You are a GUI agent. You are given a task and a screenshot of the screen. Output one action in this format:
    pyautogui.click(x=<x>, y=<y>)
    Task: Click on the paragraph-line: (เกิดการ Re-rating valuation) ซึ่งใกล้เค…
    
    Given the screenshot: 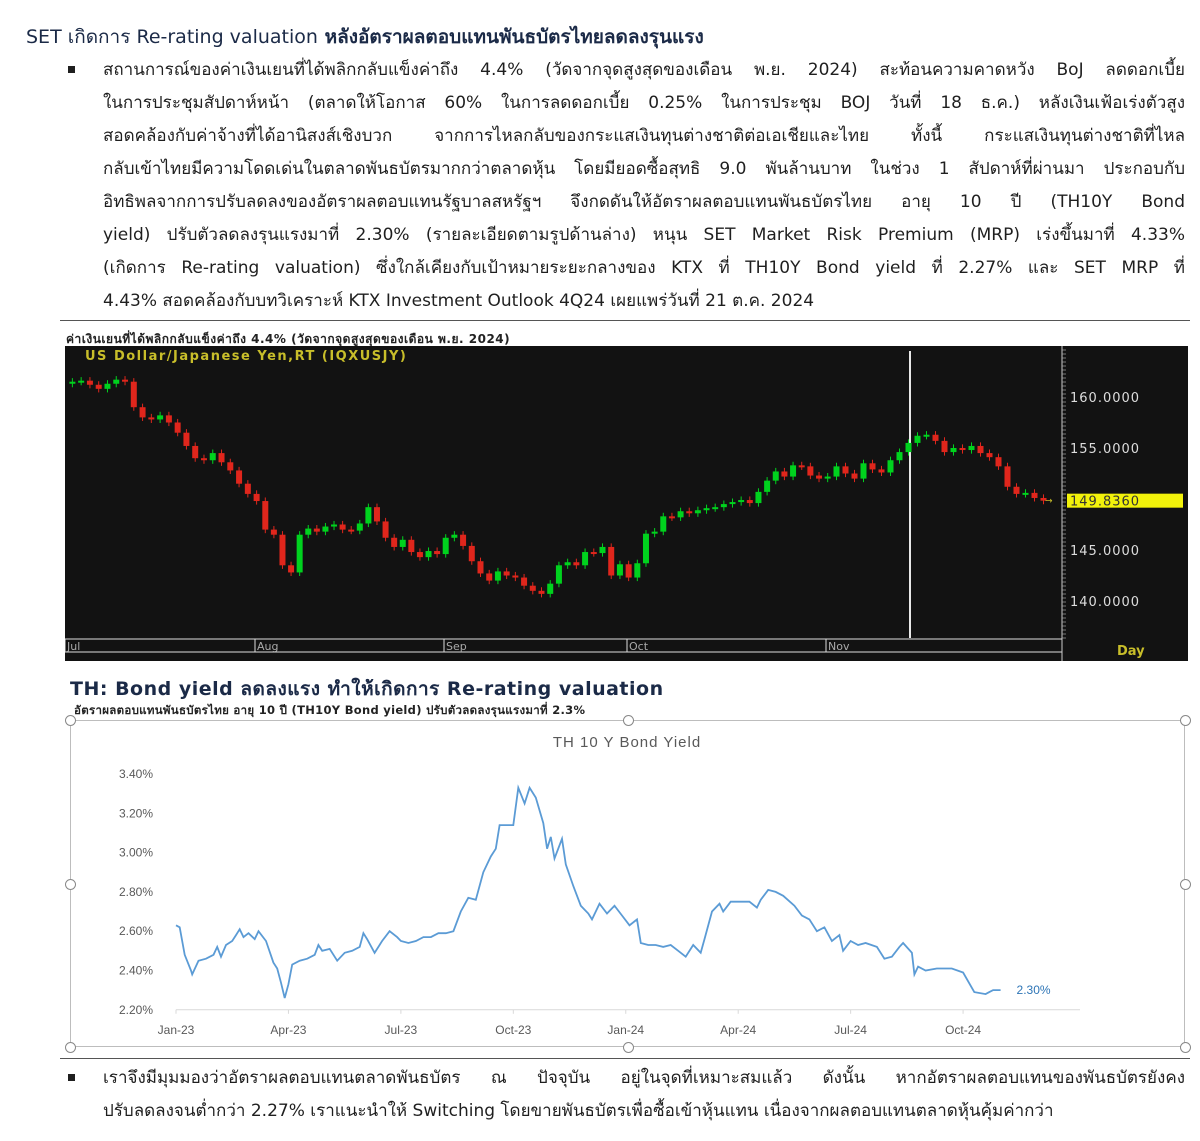 What is the action you would take?
    pyautogui.click(x=644, y=268)
    